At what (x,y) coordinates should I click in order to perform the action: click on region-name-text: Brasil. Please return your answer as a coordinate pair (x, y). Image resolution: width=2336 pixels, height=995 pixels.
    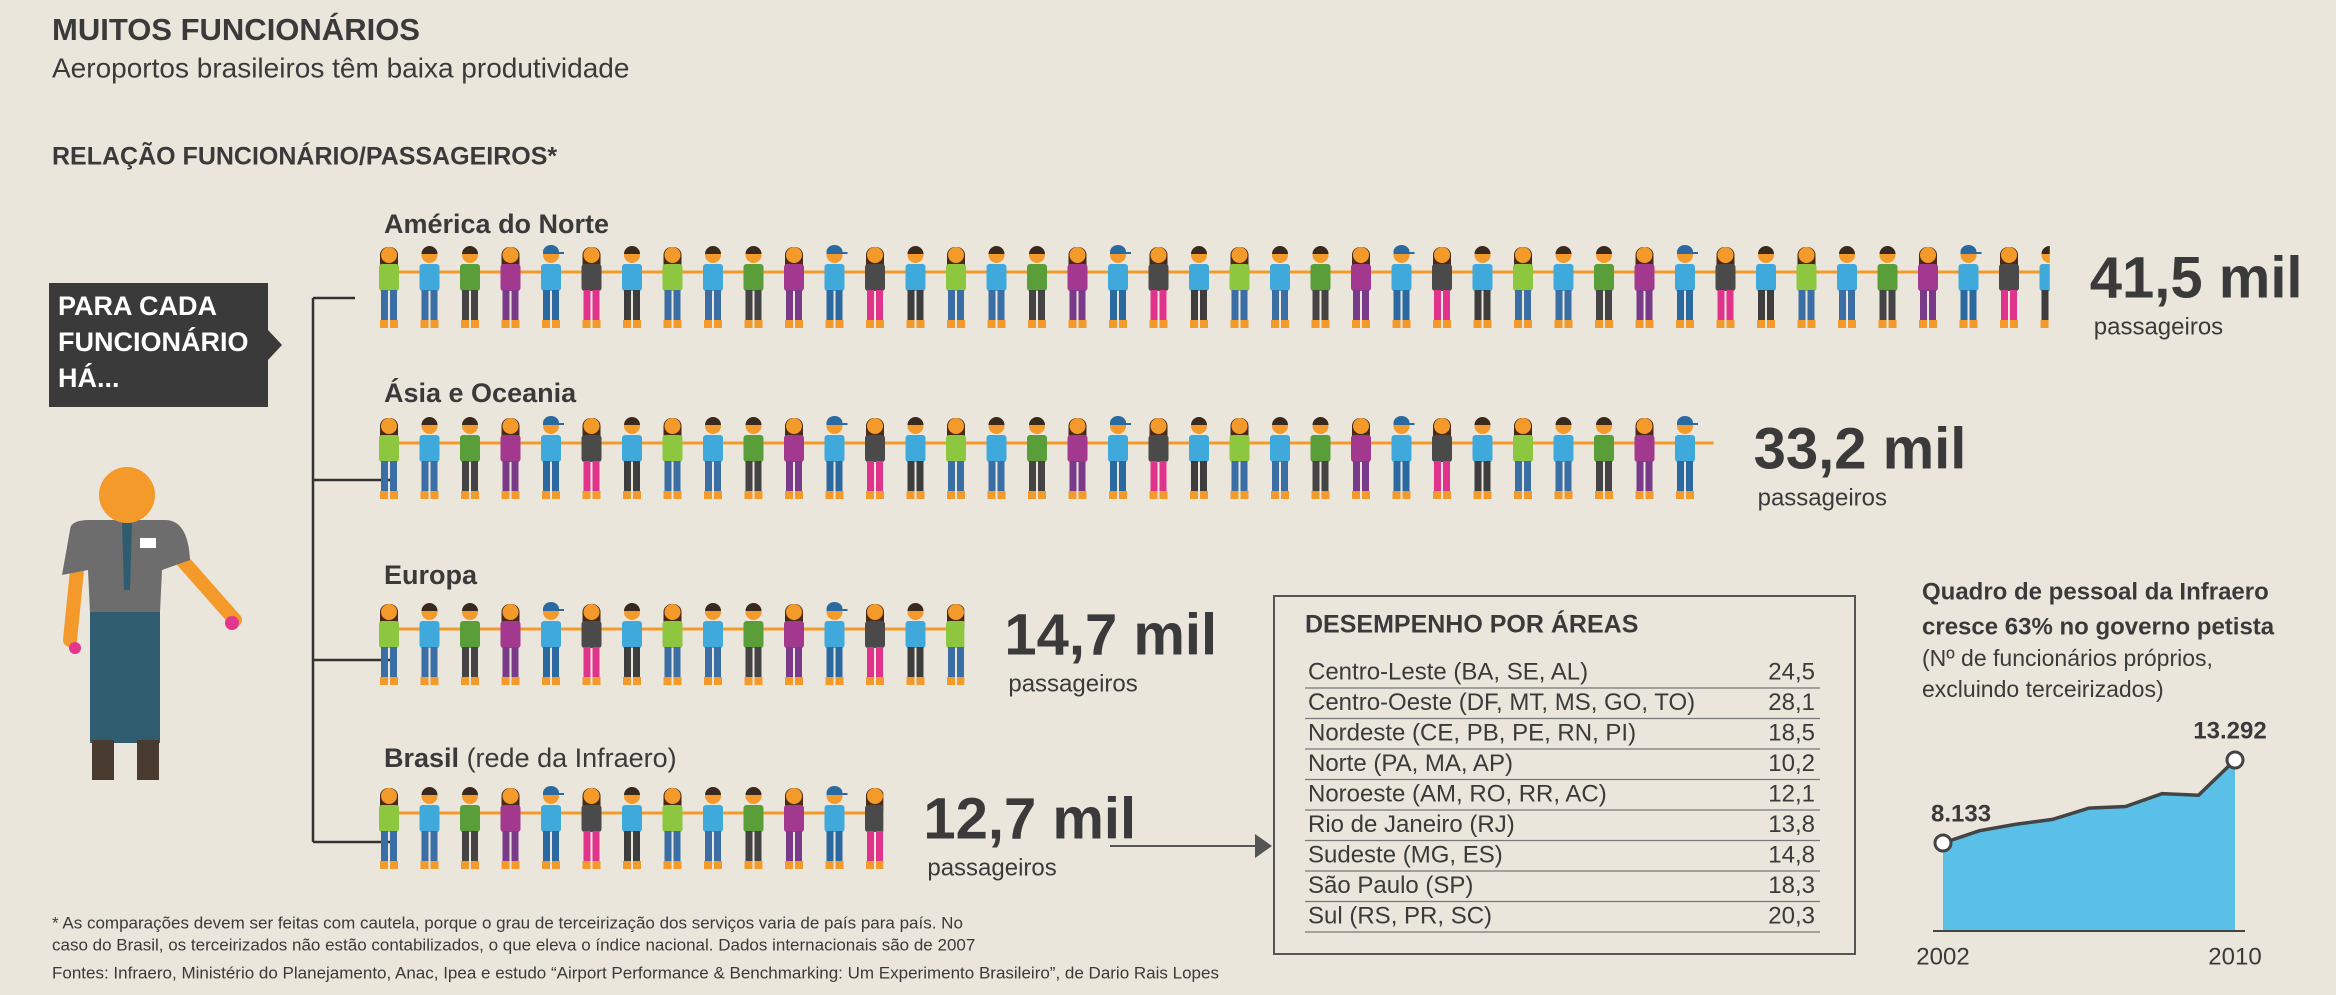
    Looking at the image, I should click on (421, 758).